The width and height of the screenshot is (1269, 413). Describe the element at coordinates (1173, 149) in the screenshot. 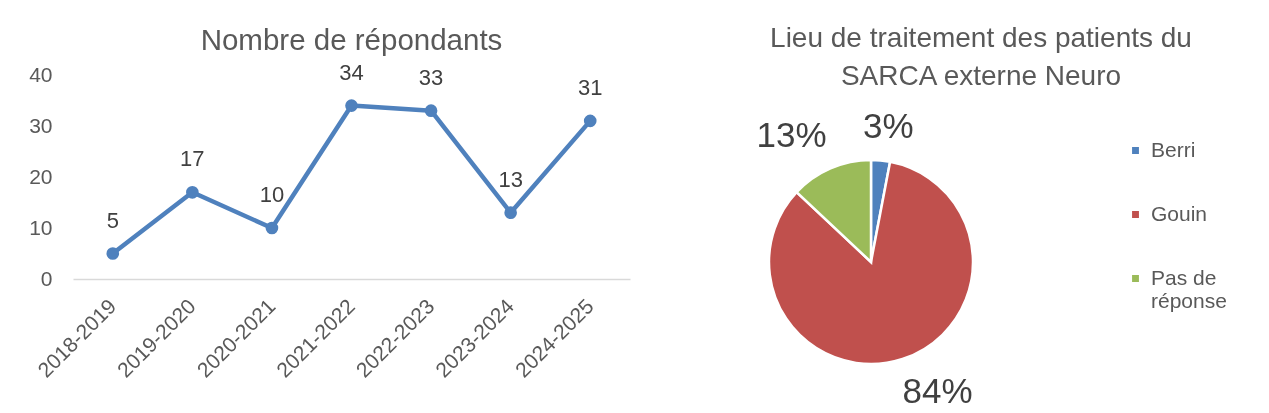

I see `legend-label: Berri` at that location.